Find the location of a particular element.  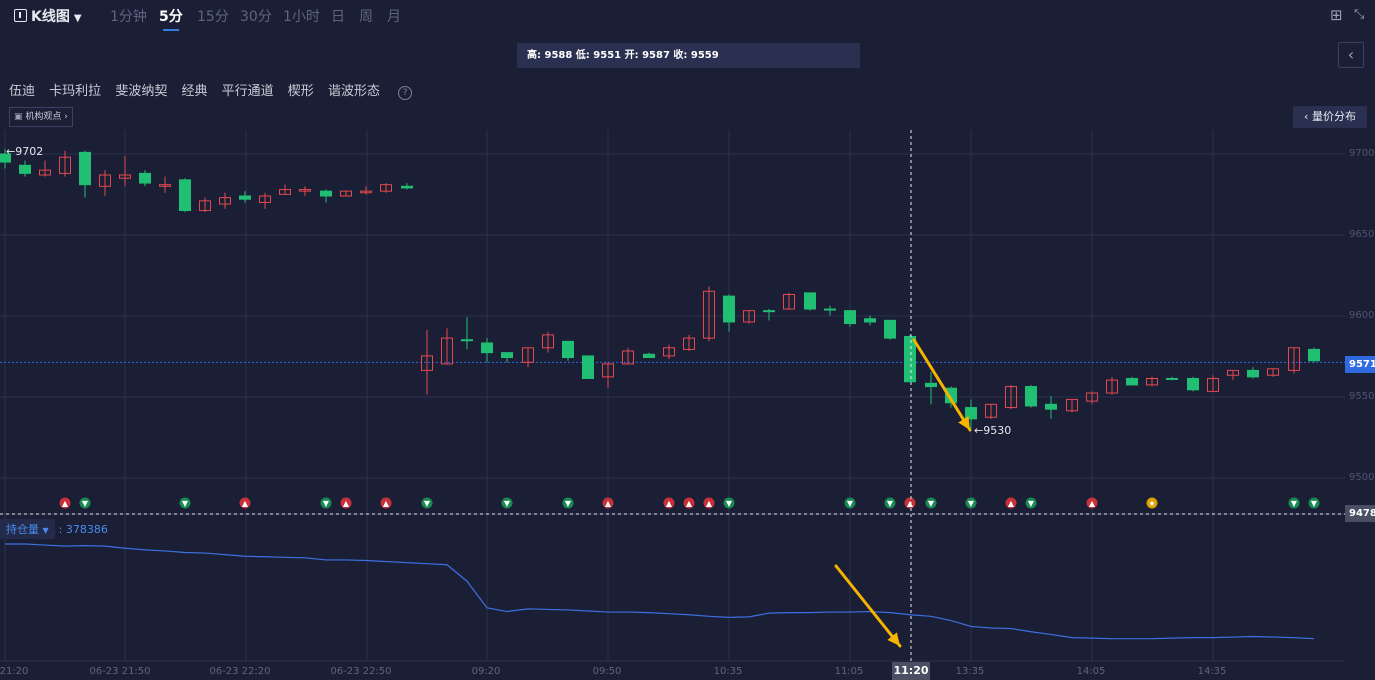

timeframe-tab-1: 5分 is located at coordinates (171, 18).